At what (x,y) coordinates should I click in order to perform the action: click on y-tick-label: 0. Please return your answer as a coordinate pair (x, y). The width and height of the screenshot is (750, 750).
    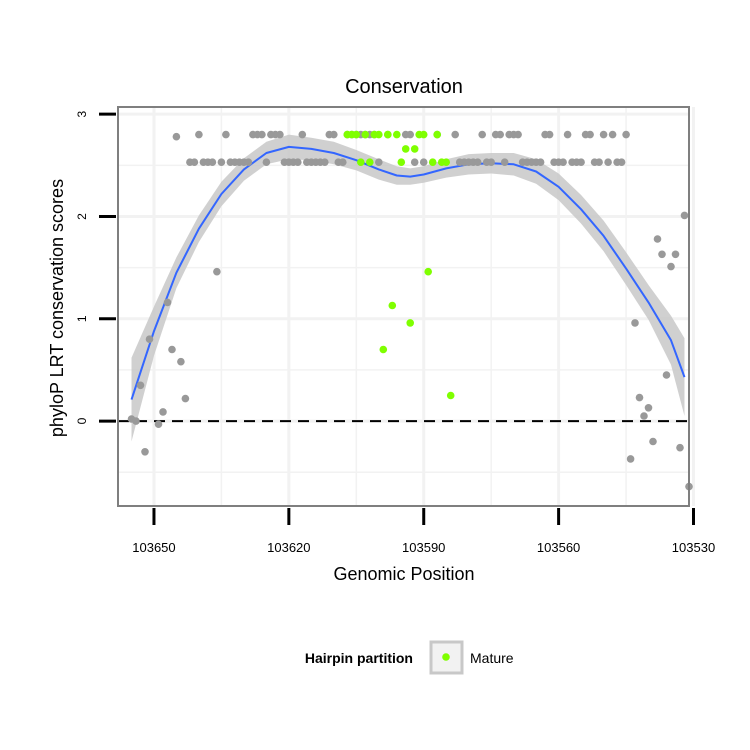
    Looking at the image, I should click on (82, 420).